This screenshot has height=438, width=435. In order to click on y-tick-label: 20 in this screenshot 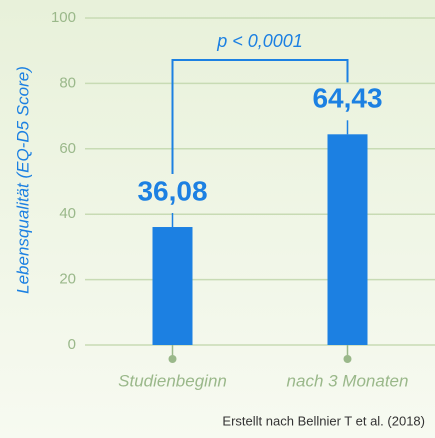, I will do `click(67, 279)`.